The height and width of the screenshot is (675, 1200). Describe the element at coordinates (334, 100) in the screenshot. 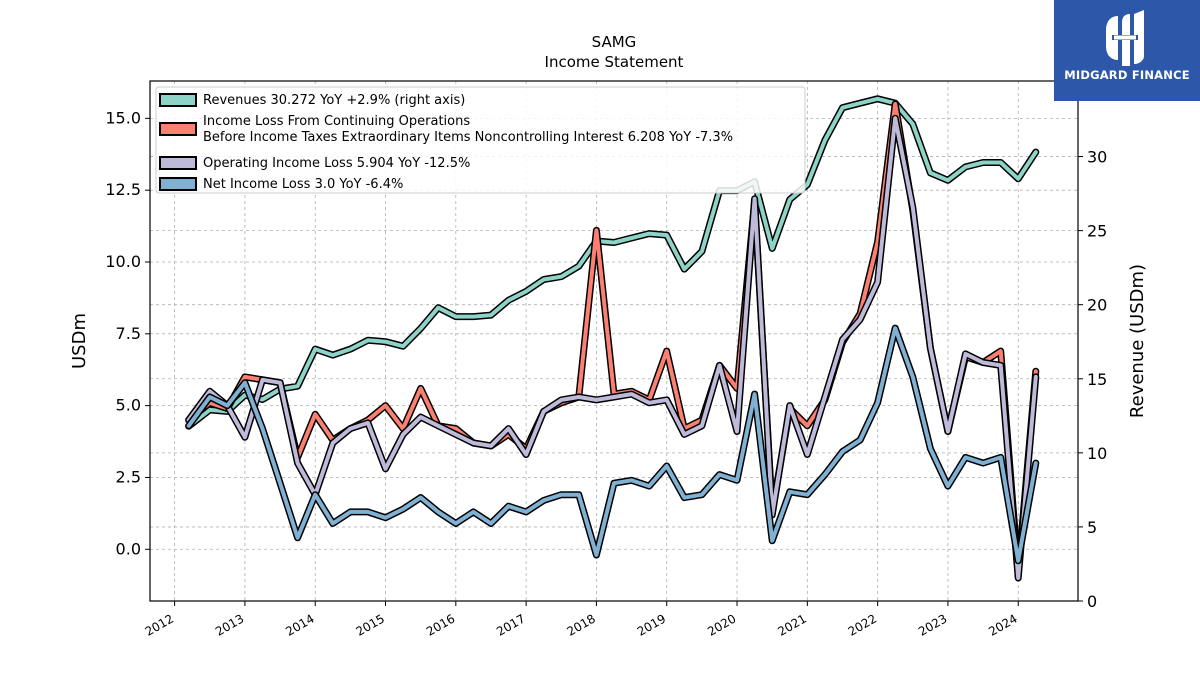

I see `legend-label-0: Revenues 30.272 YoY +2.9% (right axis)` at that location.